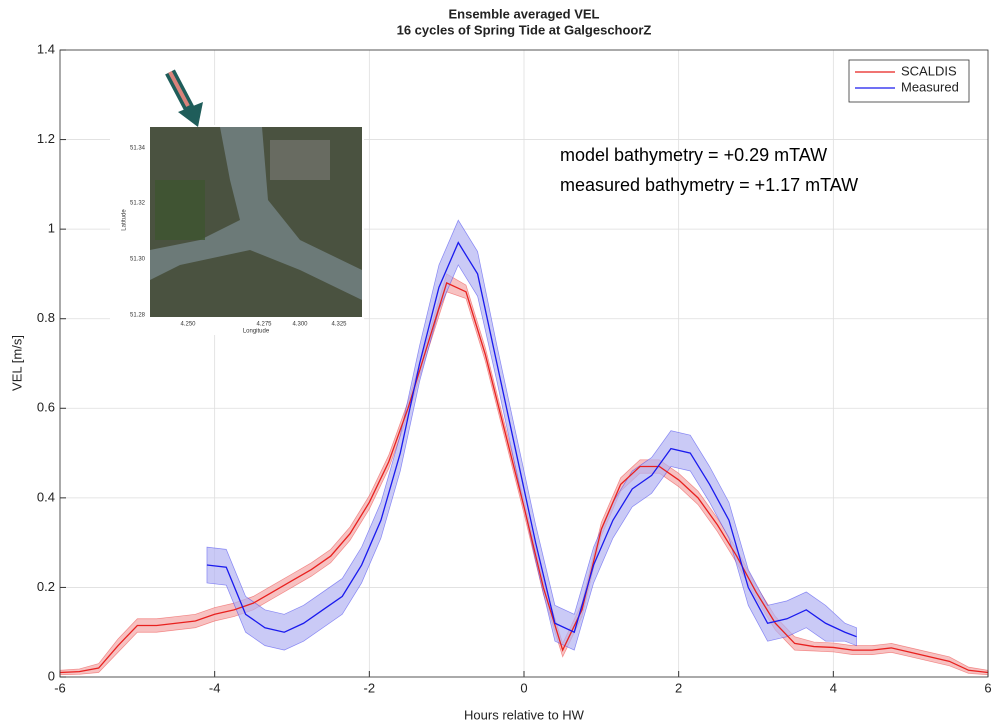 This screenshot has height=726, width=992. What do you see at coordinates (693, 155) in the screenshot?
I see `annotation: model bathymetry = +0.29 mTAW` at bounding box center [693, 155].